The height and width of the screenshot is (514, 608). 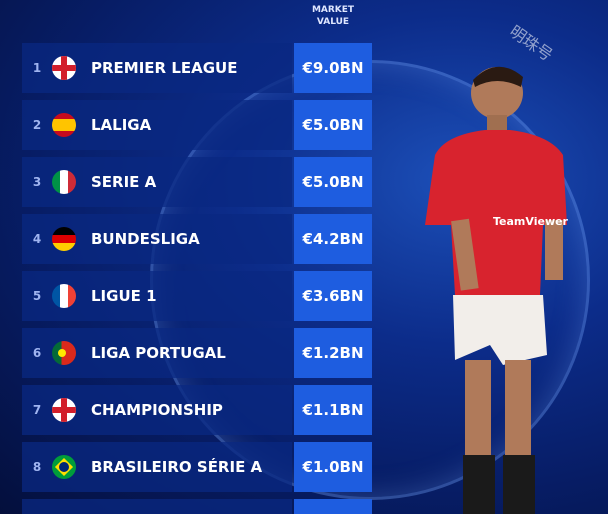 What do you see at coordinates (333, 10) in the screenshot?
I see `header-line-1: MARKET` at bounding box center [333, 10].